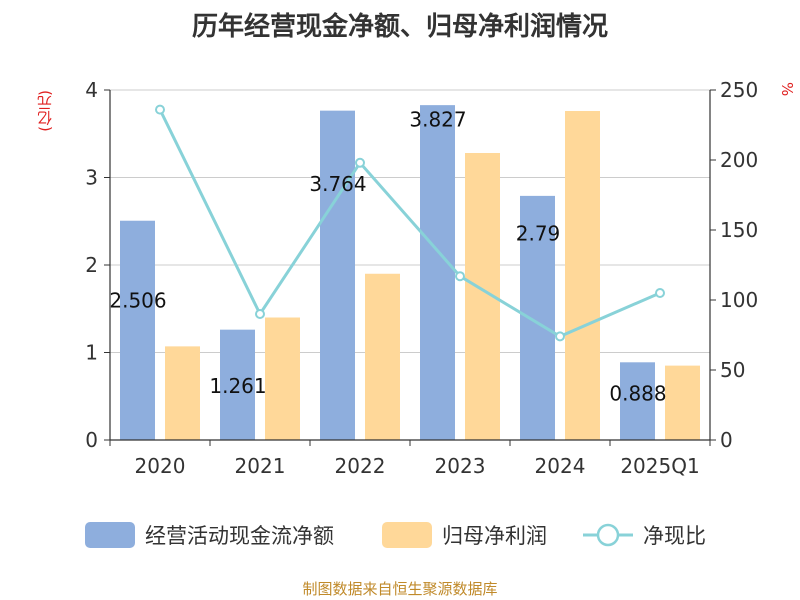  Describe the element at coordinates (739, 160) in the screenshot. I see `right-tick-label: 200` at that location.